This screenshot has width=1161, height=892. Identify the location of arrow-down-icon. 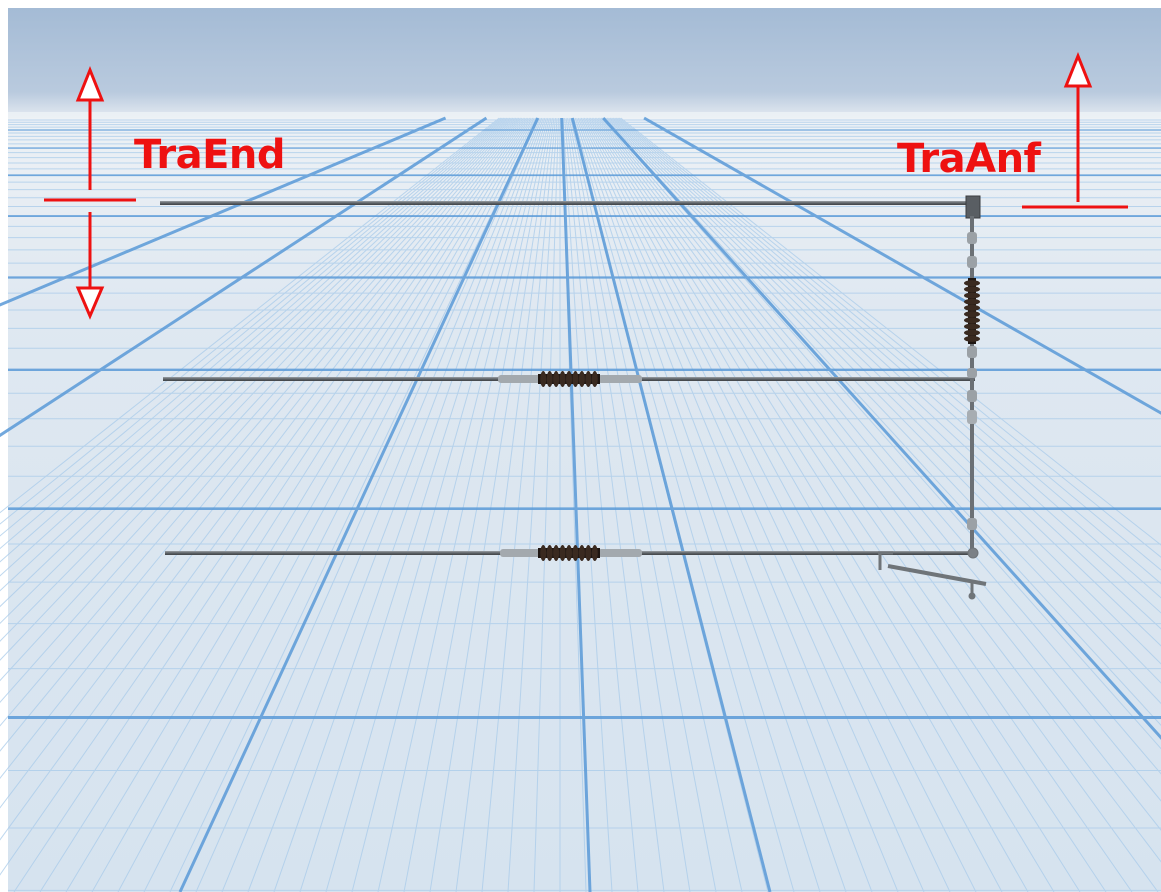
(90, 303).